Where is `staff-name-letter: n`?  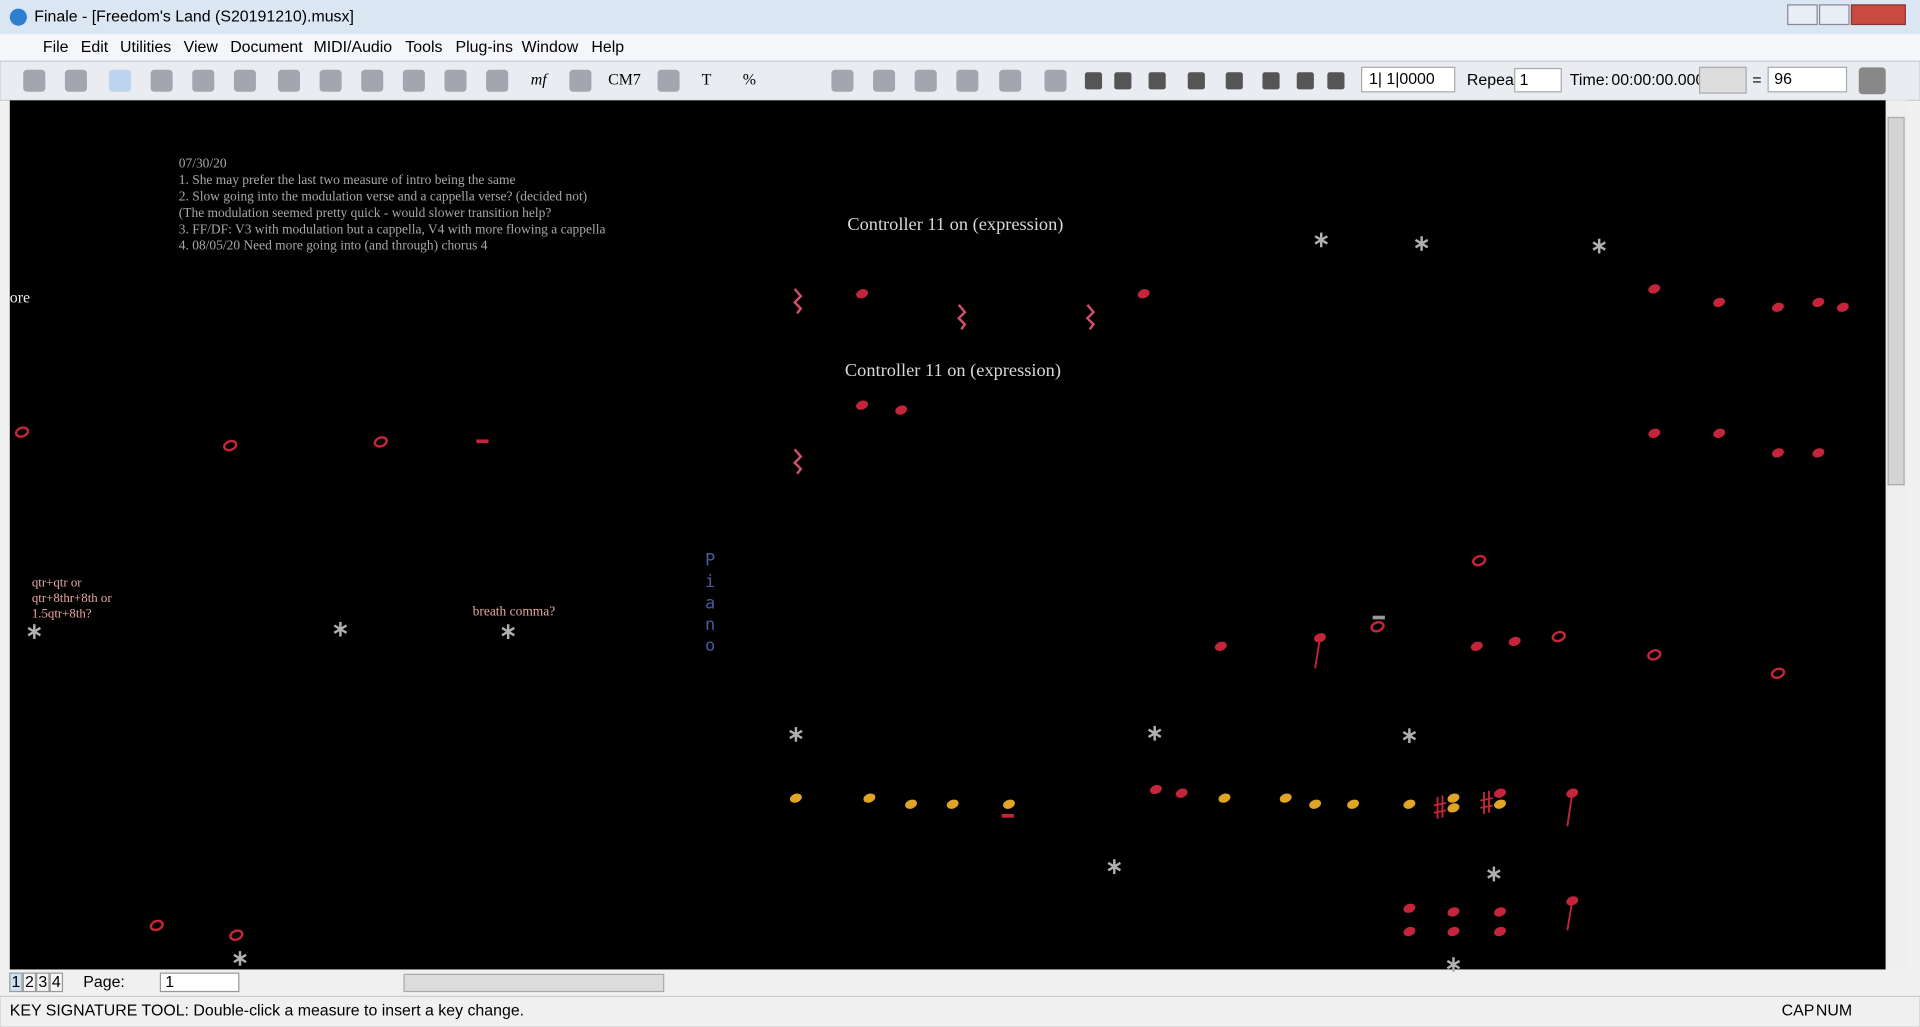 staff-name-letter: n is located at coordinates (710, 625).